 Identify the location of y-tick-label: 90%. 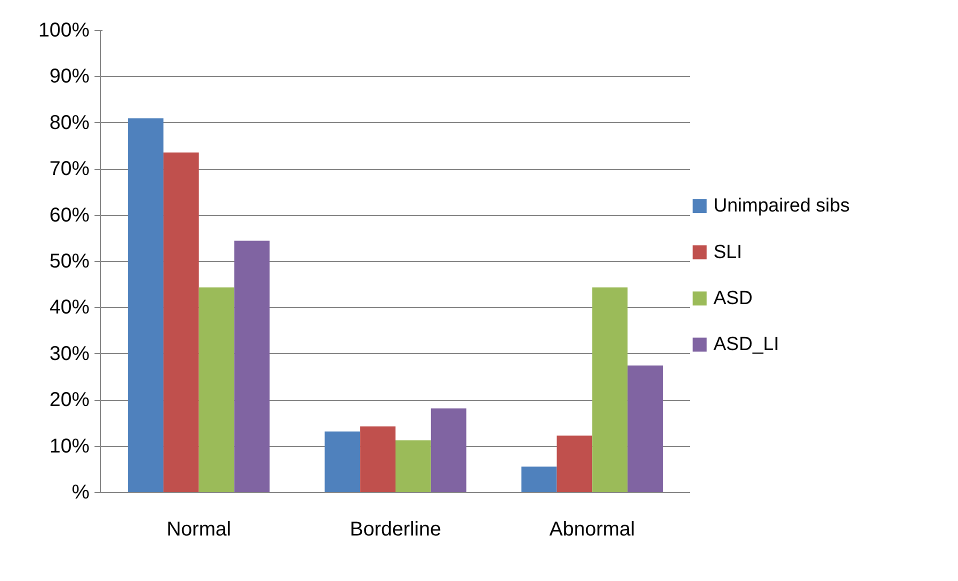
(69, 77).